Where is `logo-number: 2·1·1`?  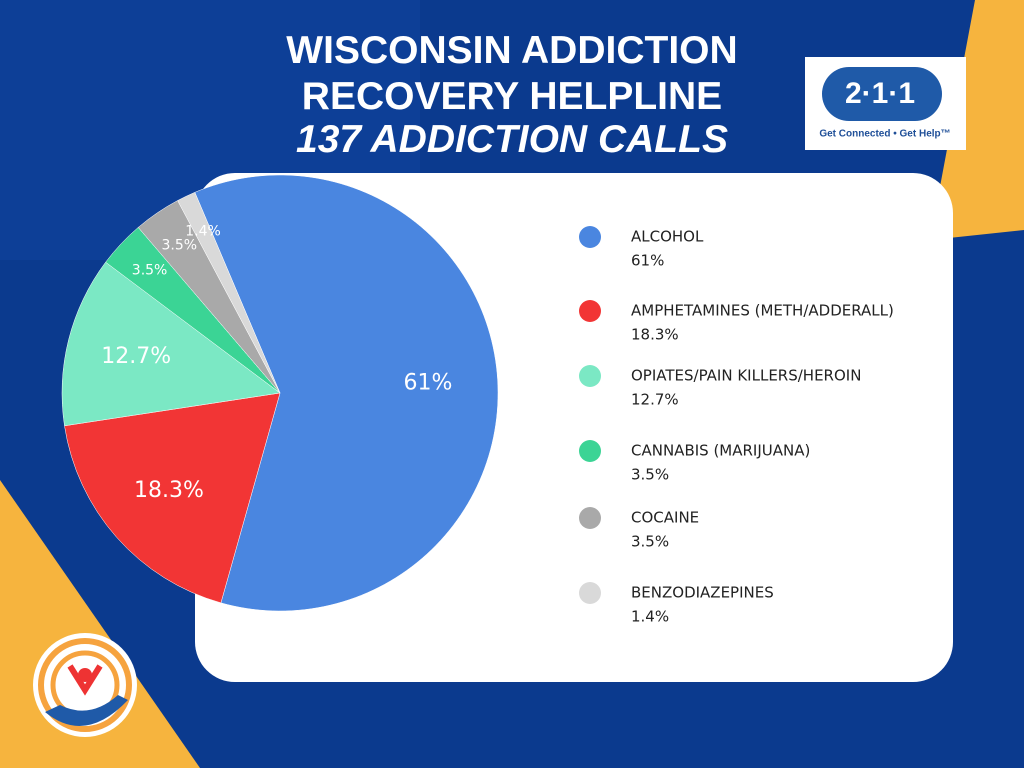
logo-number: 2·1·1 is located at coordinates (880, 93).